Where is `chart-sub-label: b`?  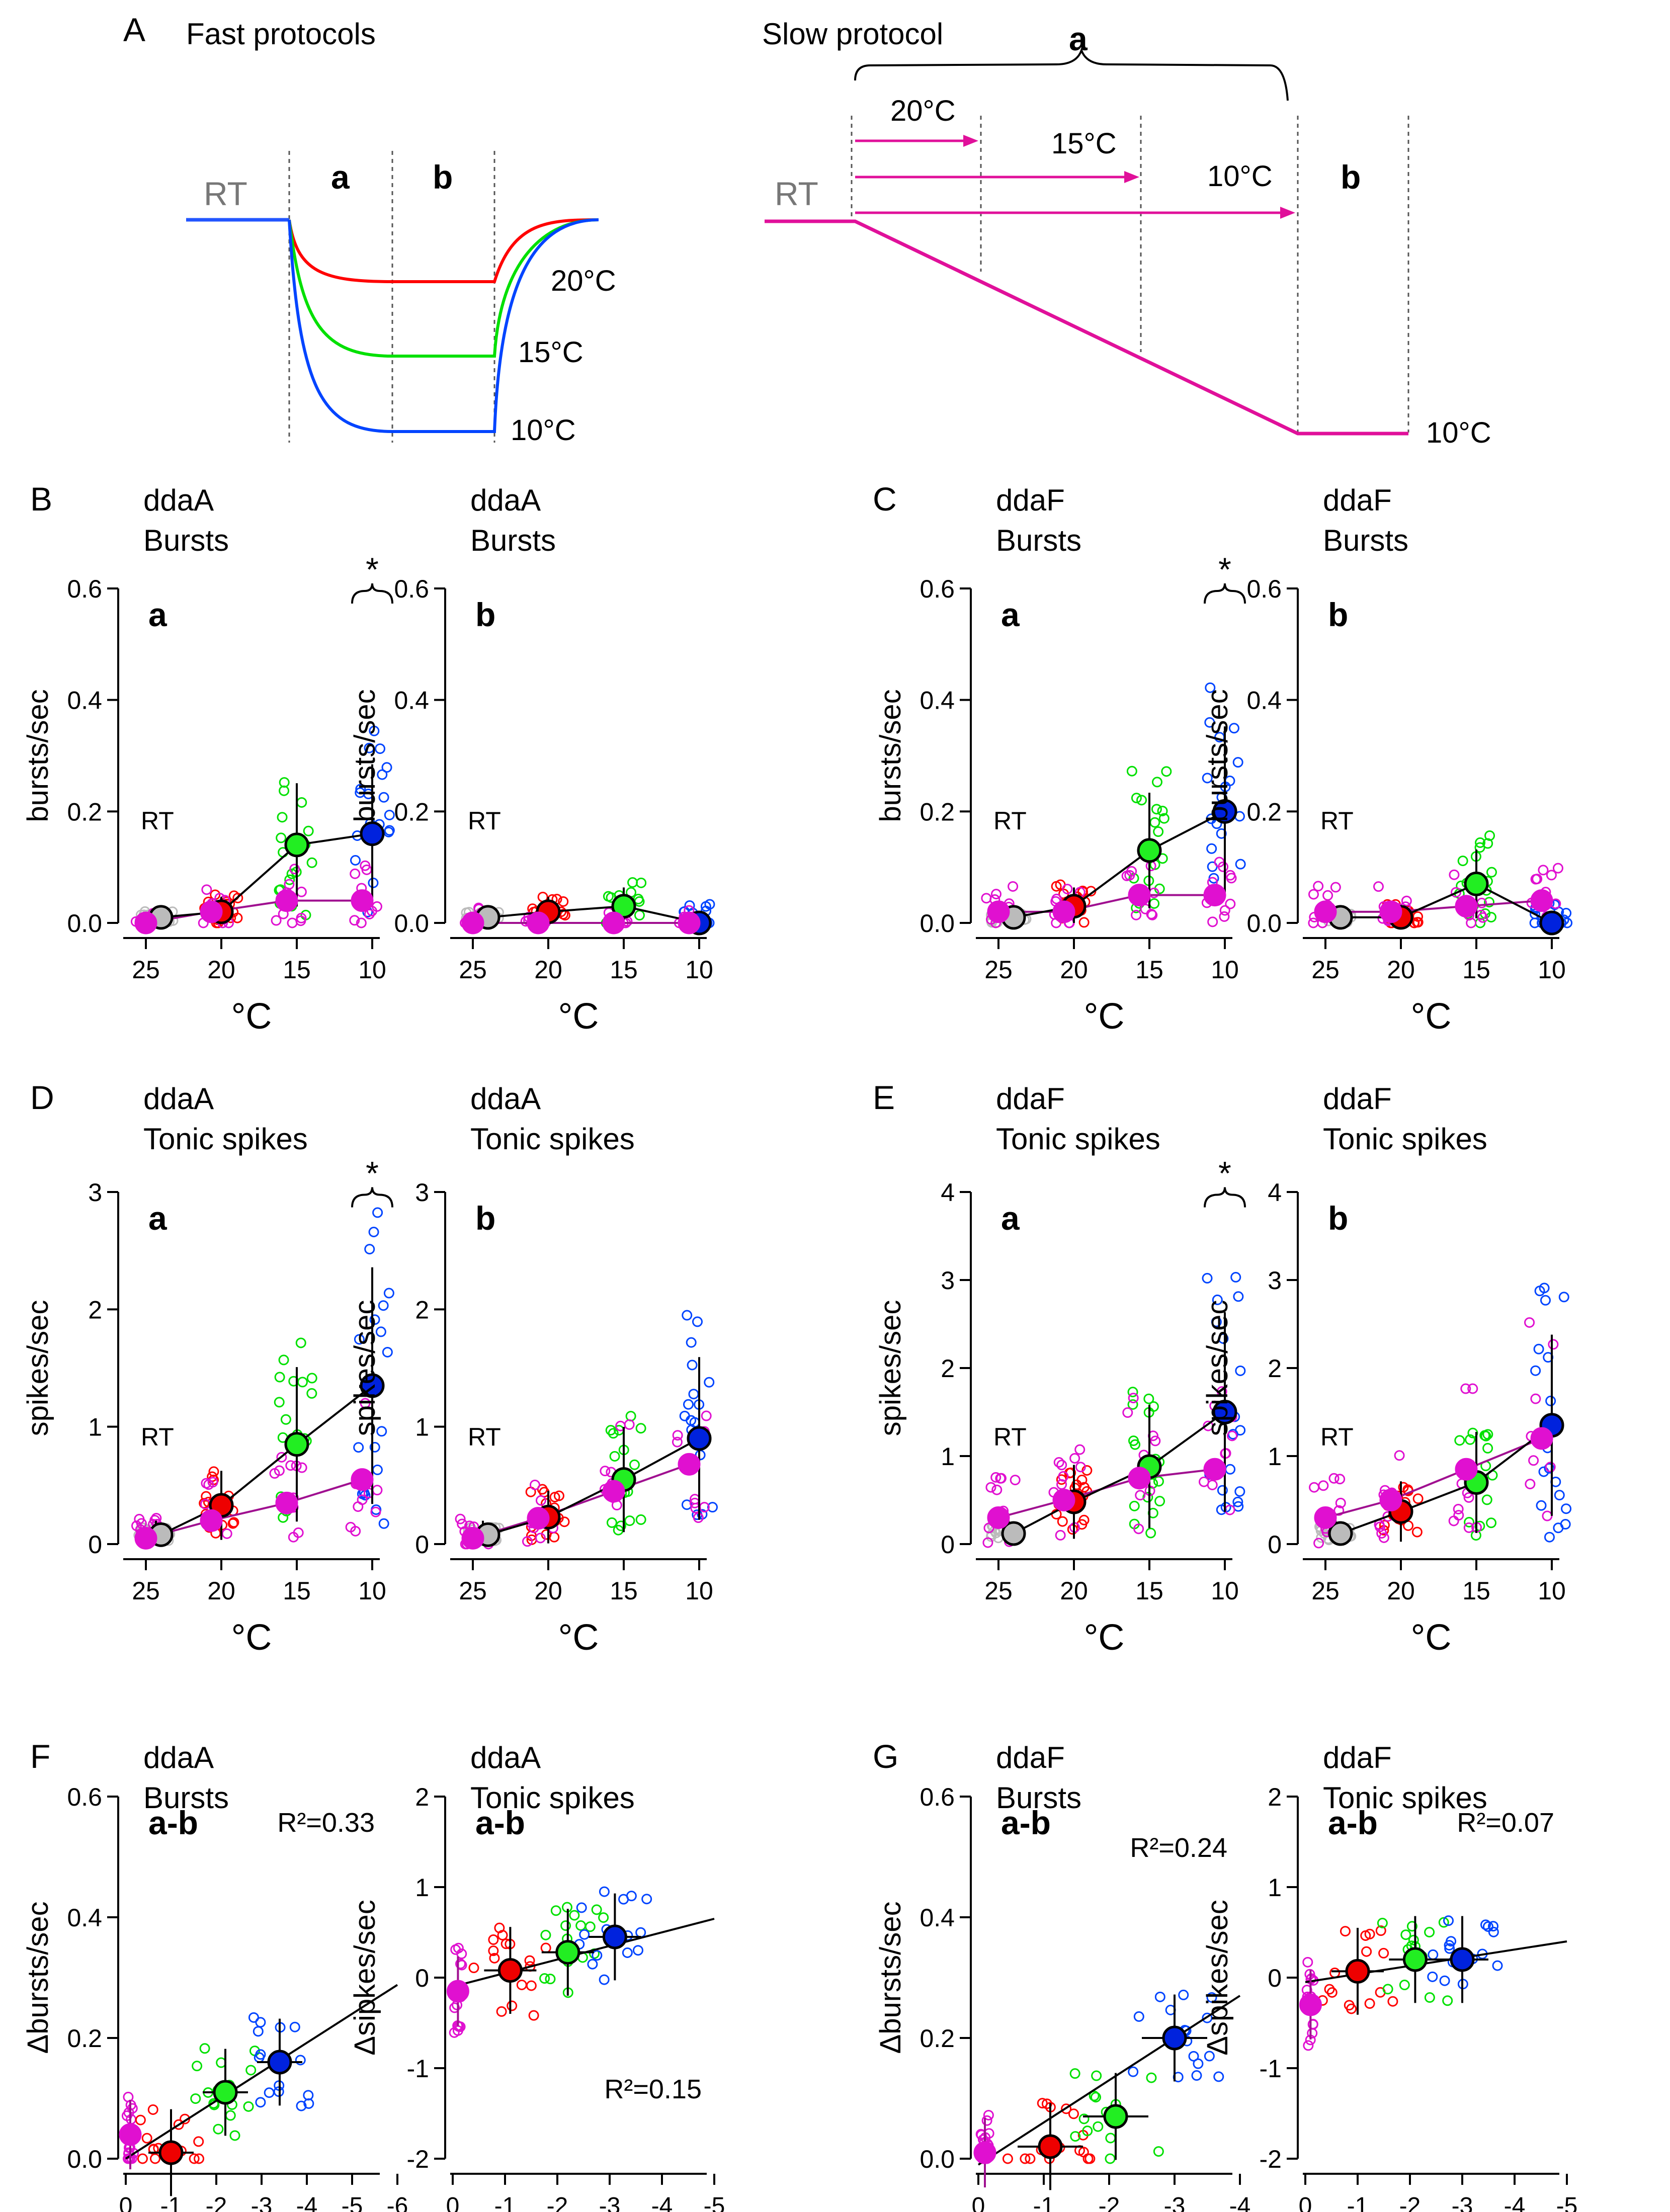
chart-sub-label: b is located at coordinates (1338, 614).